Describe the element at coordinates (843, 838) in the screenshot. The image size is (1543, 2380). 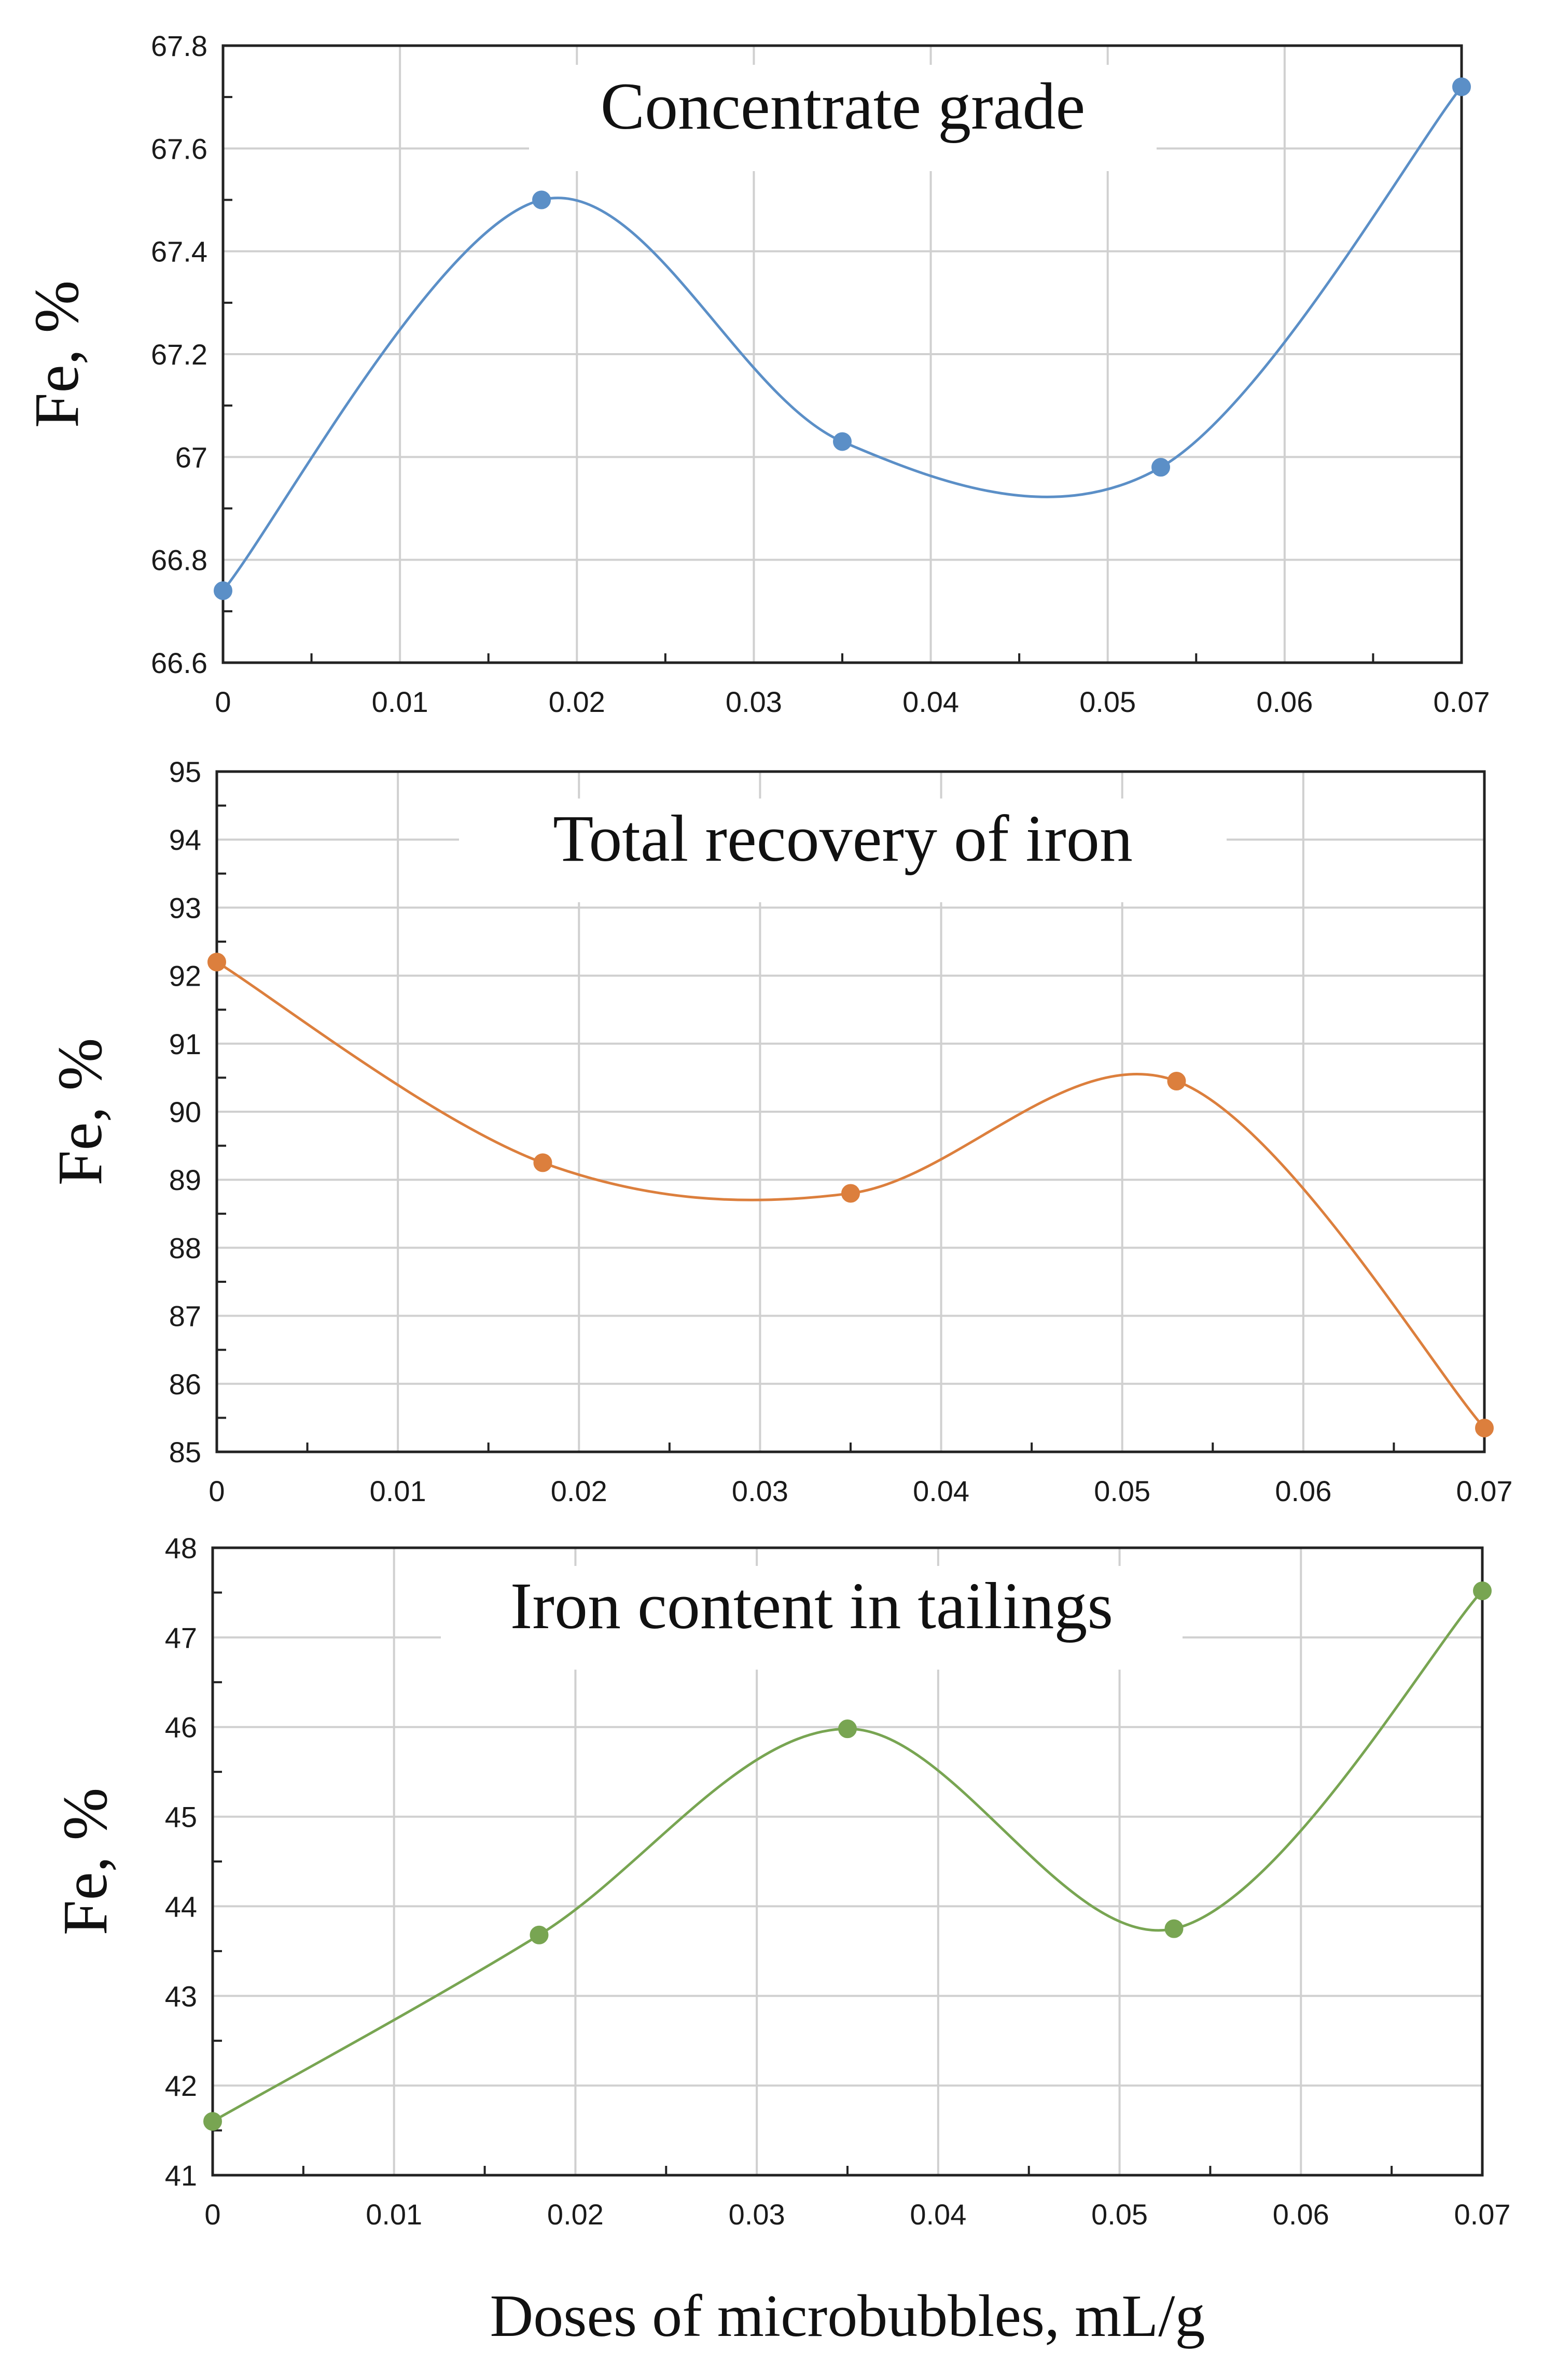
I see `chart-title: Total recovery of iron` at that location.